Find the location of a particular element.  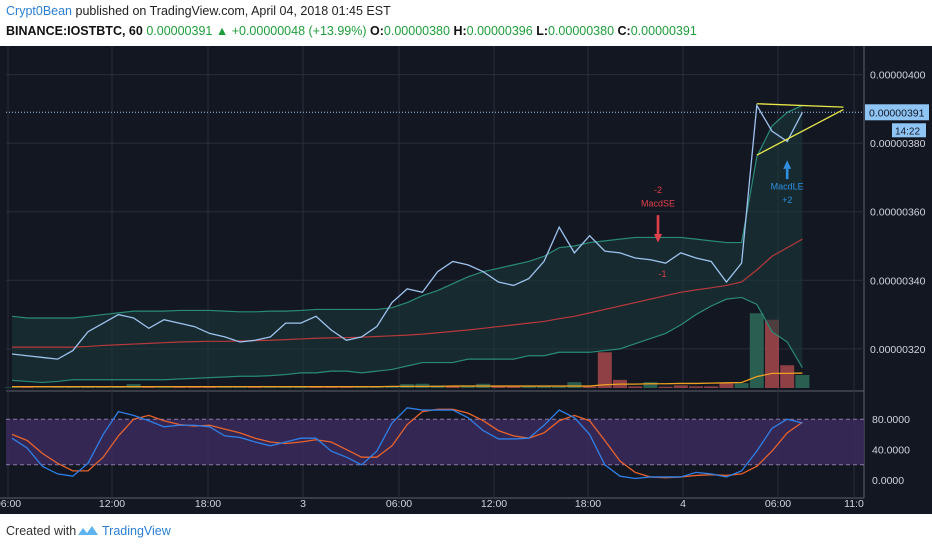

last-price: 0.00000391 is located at coordinates (179, 31).